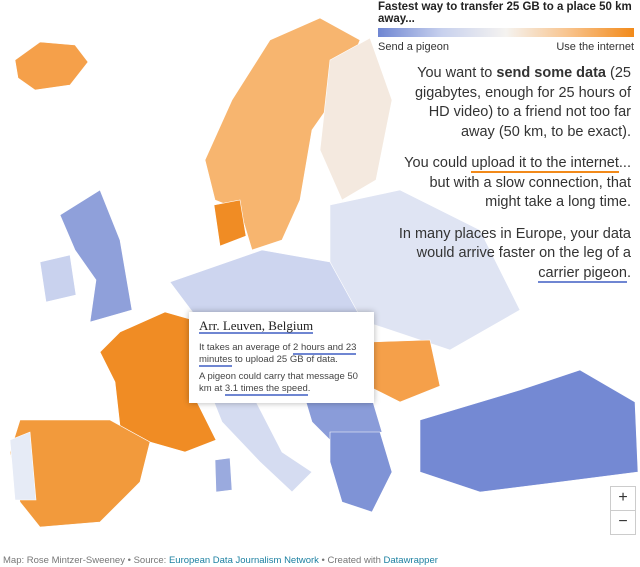 The image size is (640, 567). Describe the element at coordinates (266, 389) in the screenshot. I see `highlight: 3.1 times the speed` at that location.